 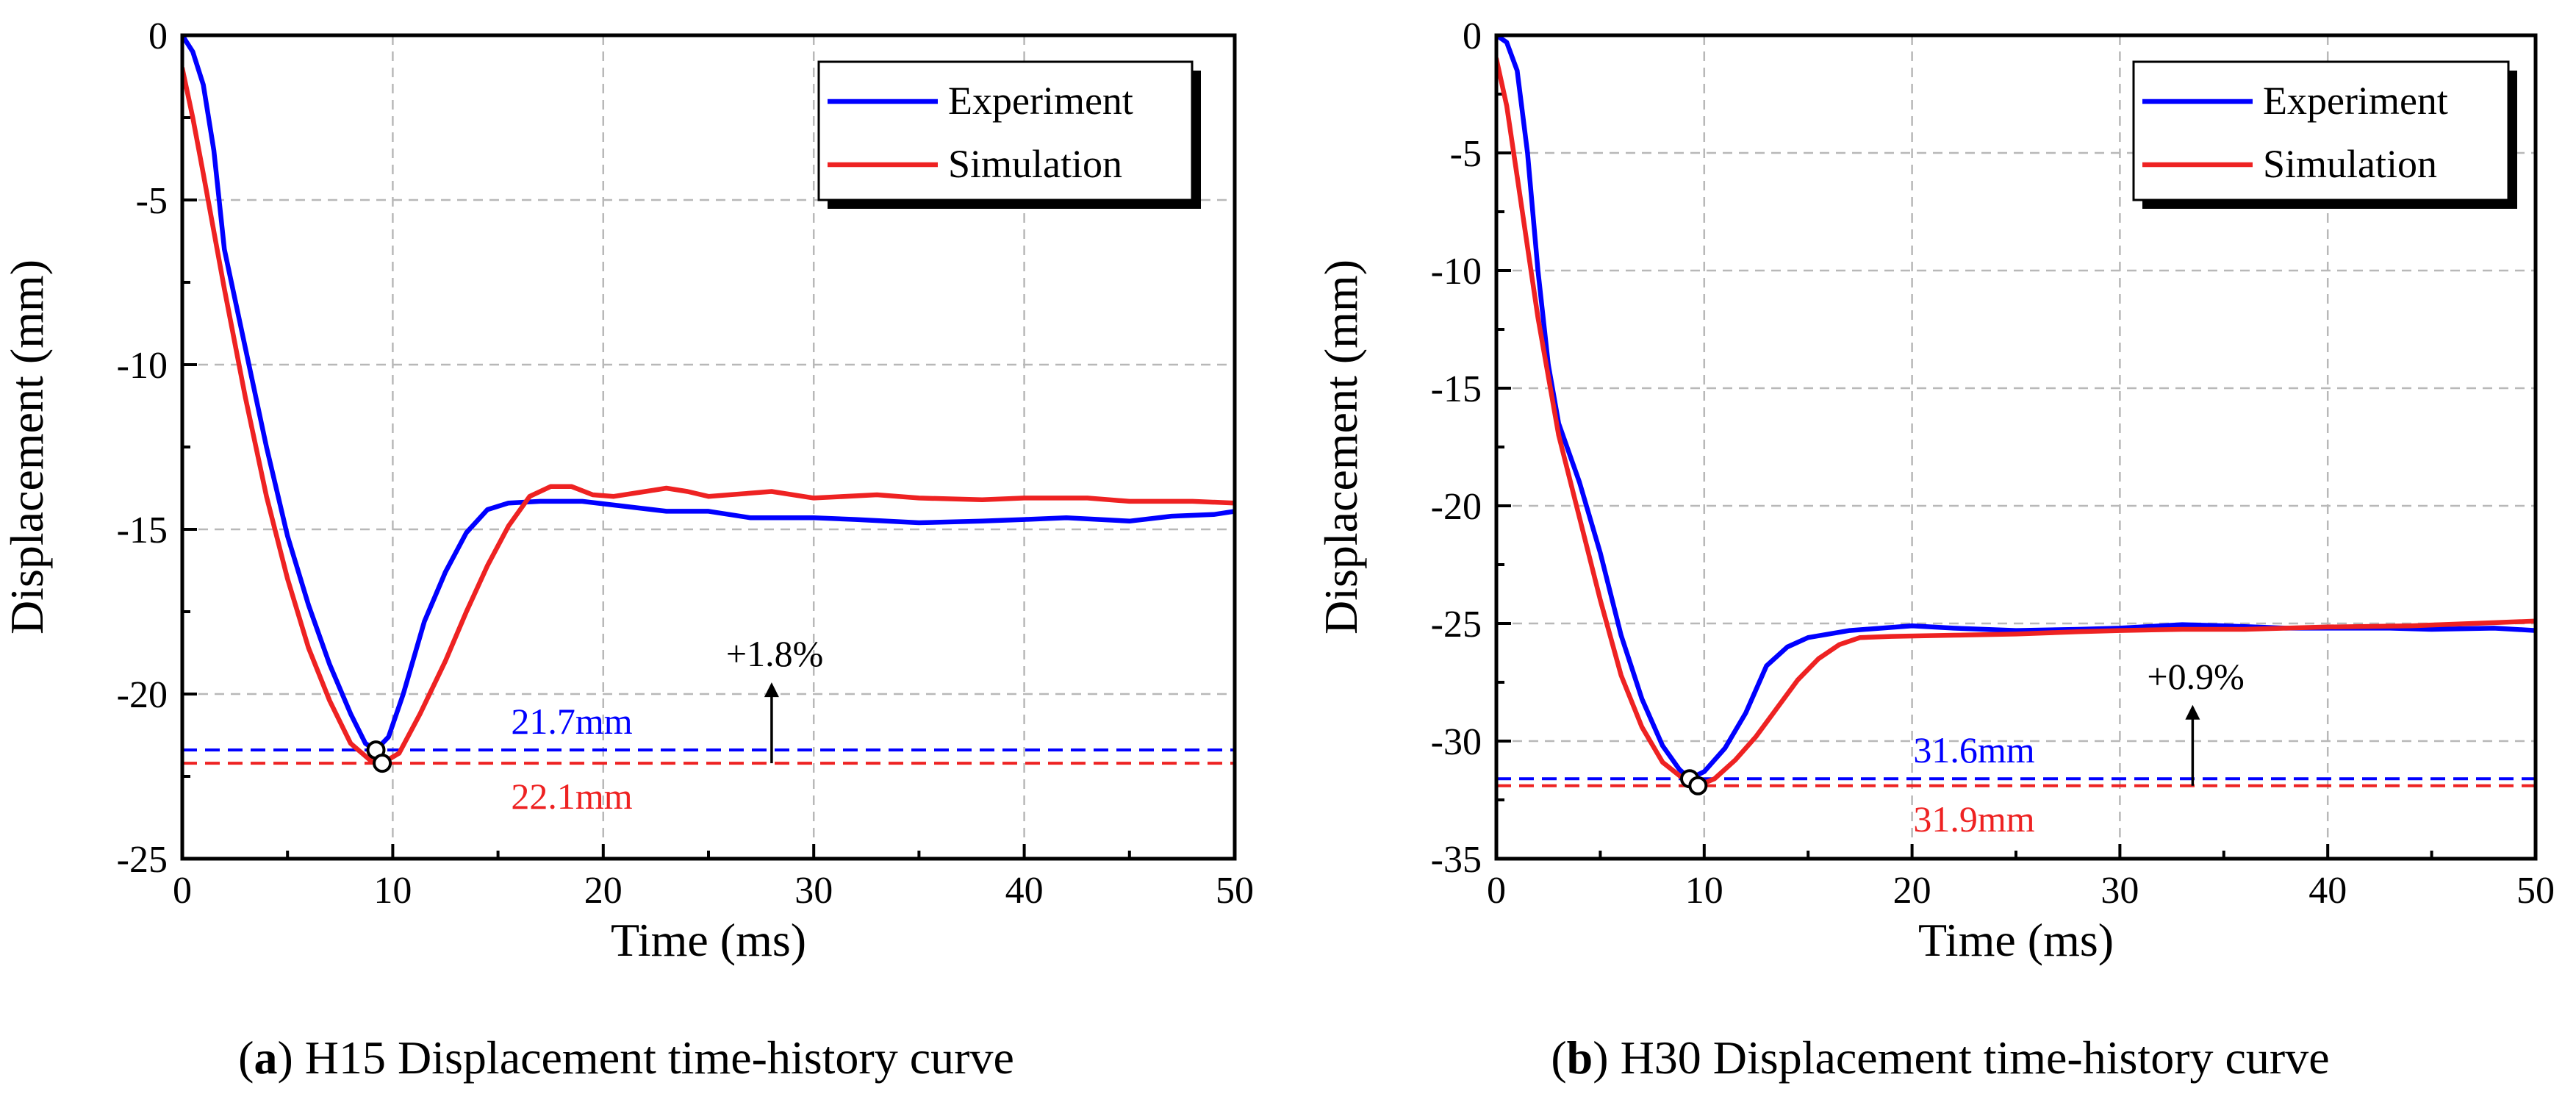 What do you see at coordinates (571, 796) in the screenshot?
I see `peak-value-label: 22.1mm` at bounding box center [571, 796].